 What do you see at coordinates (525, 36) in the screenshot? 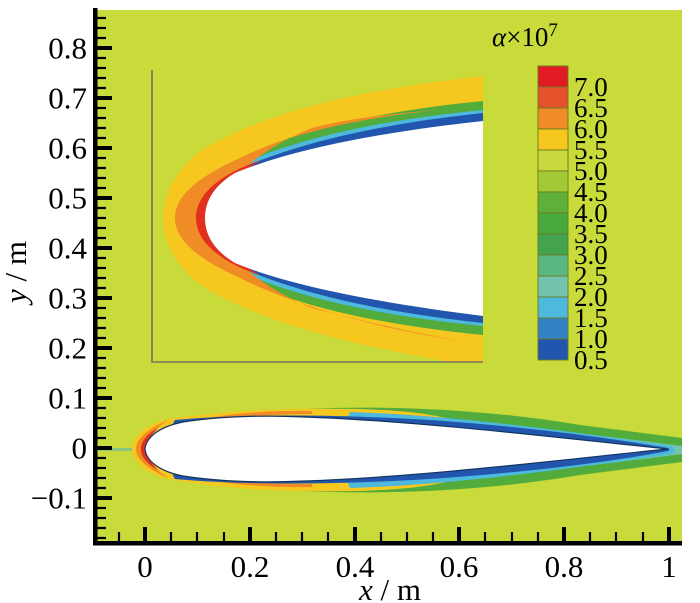
I see `colorbar-title: α×107` at bounding box center [525, 36].